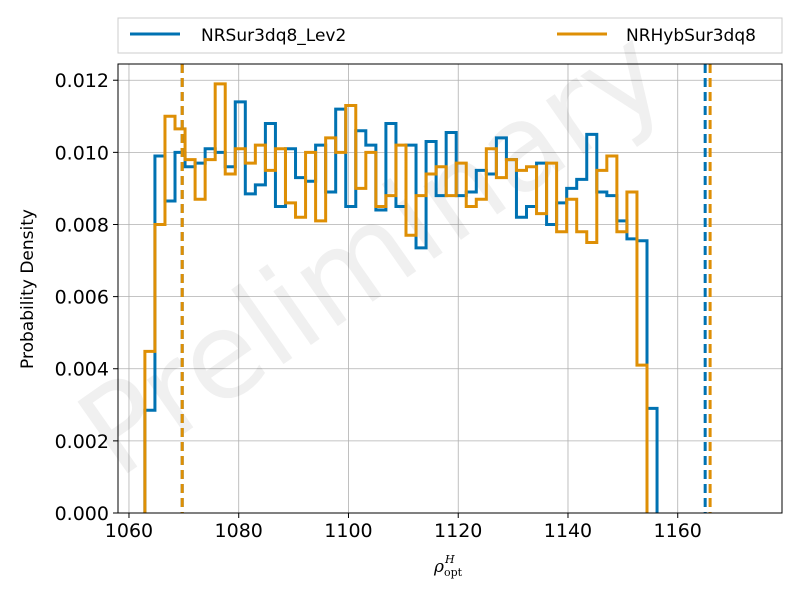 Image resolution: width=800 pixels, height=600 pixels. Describe the element at coordinates (129, 531) in the screenshot. I see `x-tick-label: 1060` at that location.